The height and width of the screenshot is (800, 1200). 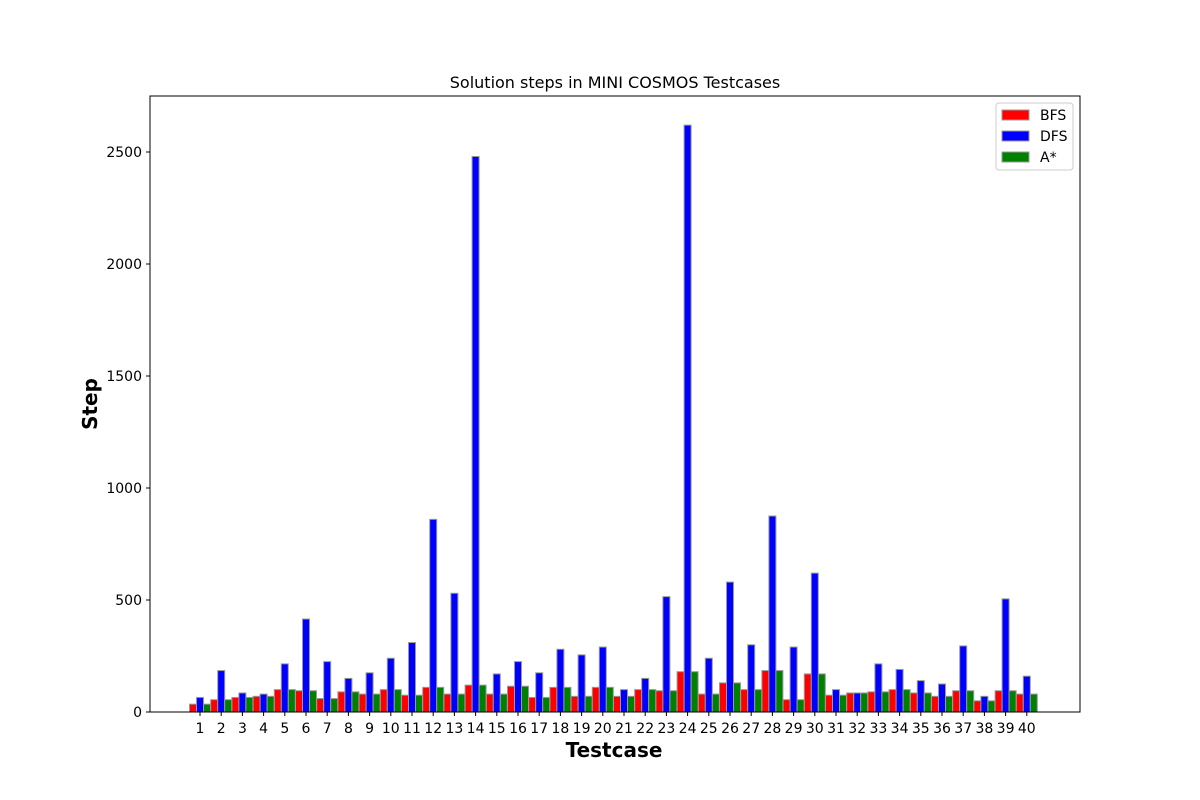 What do you see at coordinates (603, 729) in the screenshot?
I see `x-tick-label: 20` at bounding box center [603, 729].